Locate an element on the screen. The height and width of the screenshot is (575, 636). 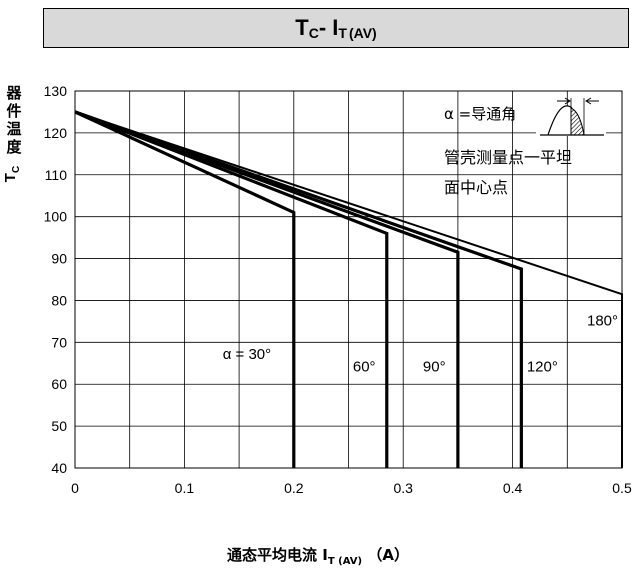
xlabel-text: 通态平均电流 I is located at coordinates (277, 555).